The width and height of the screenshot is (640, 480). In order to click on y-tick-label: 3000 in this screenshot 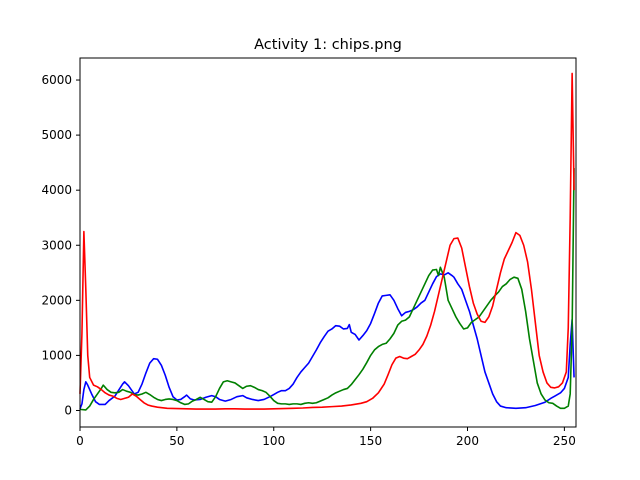, I will do `click(56, 245)`.